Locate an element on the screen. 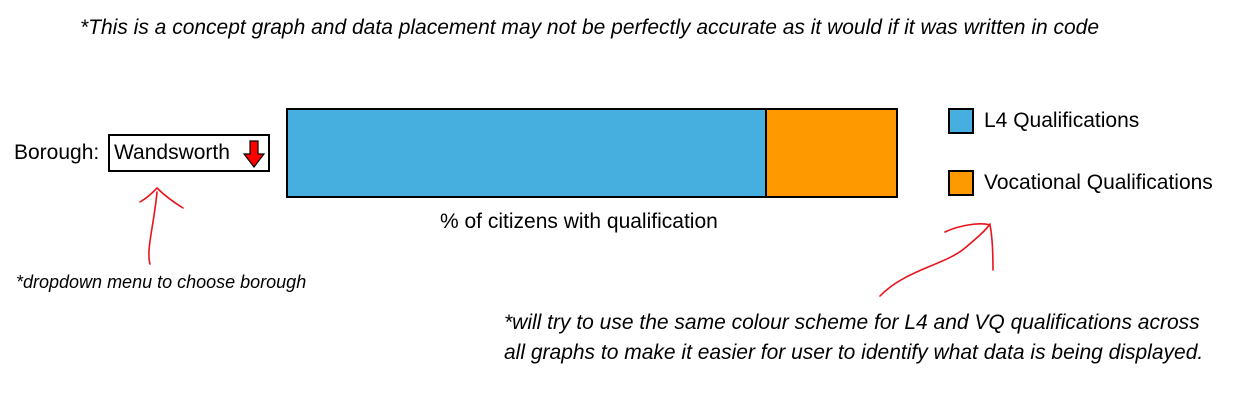 Image resolution: width=1257 pixels, height=408 pixels. borough-selected-value: Wandsworth is located at coordinates (172, 152).